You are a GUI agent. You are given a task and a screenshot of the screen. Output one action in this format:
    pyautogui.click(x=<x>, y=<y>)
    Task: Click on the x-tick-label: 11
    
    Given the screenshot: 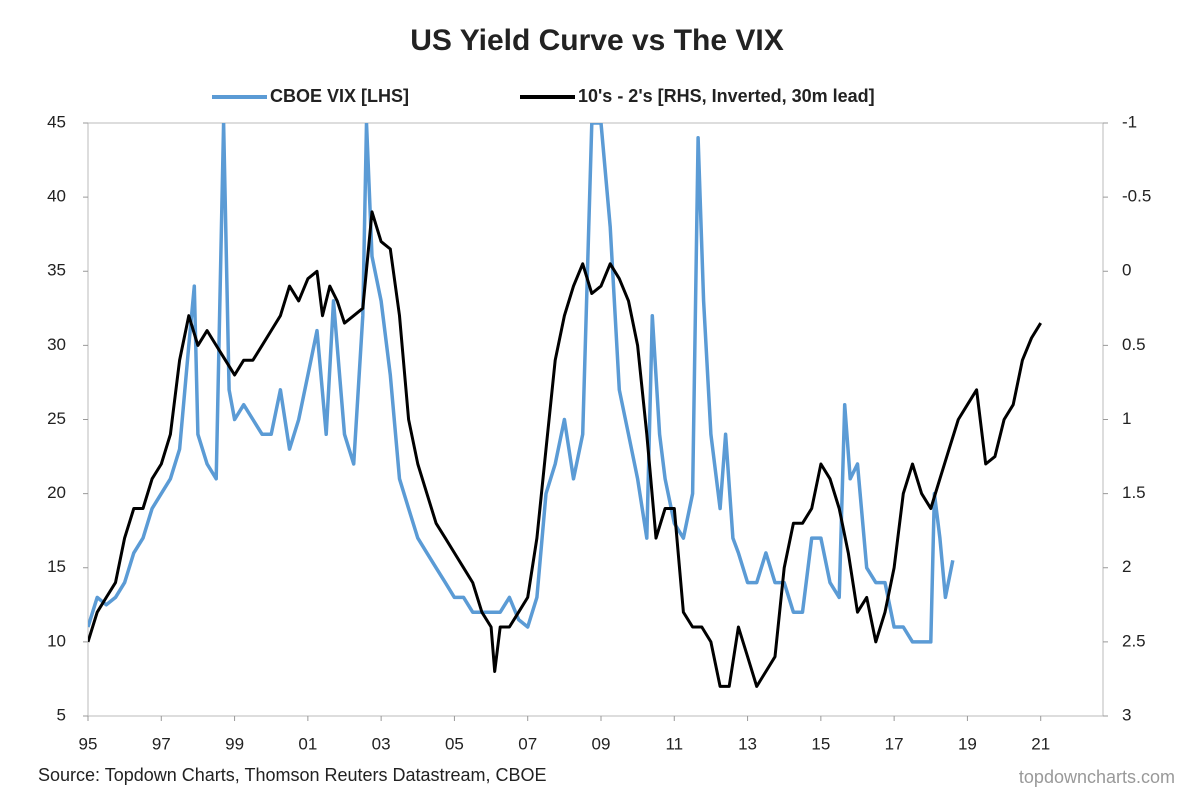 What is the action you would take?
    pyautogui.click(x=674, y=743)
    